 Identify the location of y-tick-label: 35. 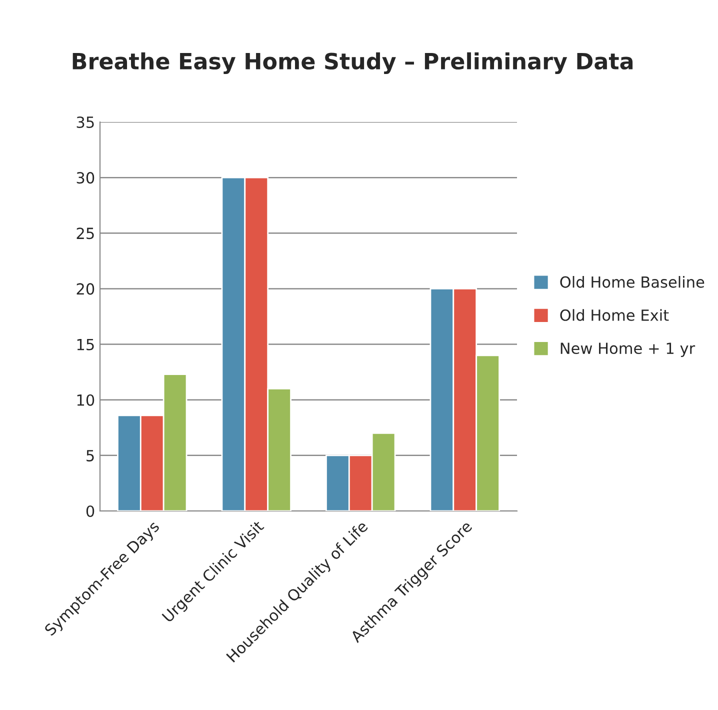
(85, 122).